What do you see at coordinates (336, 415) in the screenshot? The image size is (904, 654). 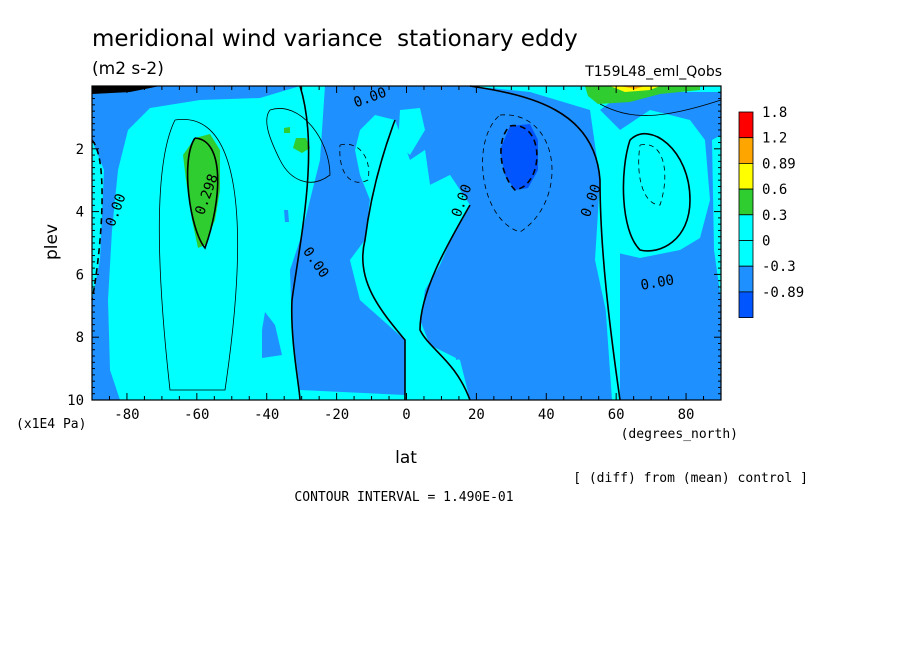 I see `x-tick-label: -20` at bounding box center [336, 415].